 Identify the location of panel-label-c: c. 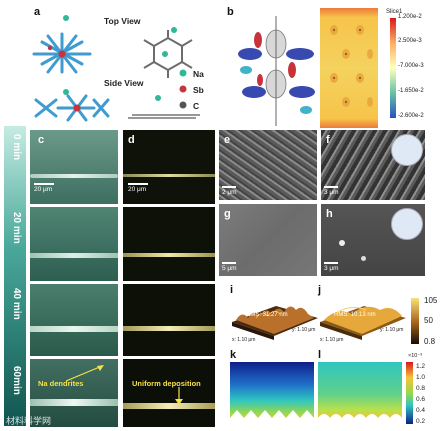
(41, 140).